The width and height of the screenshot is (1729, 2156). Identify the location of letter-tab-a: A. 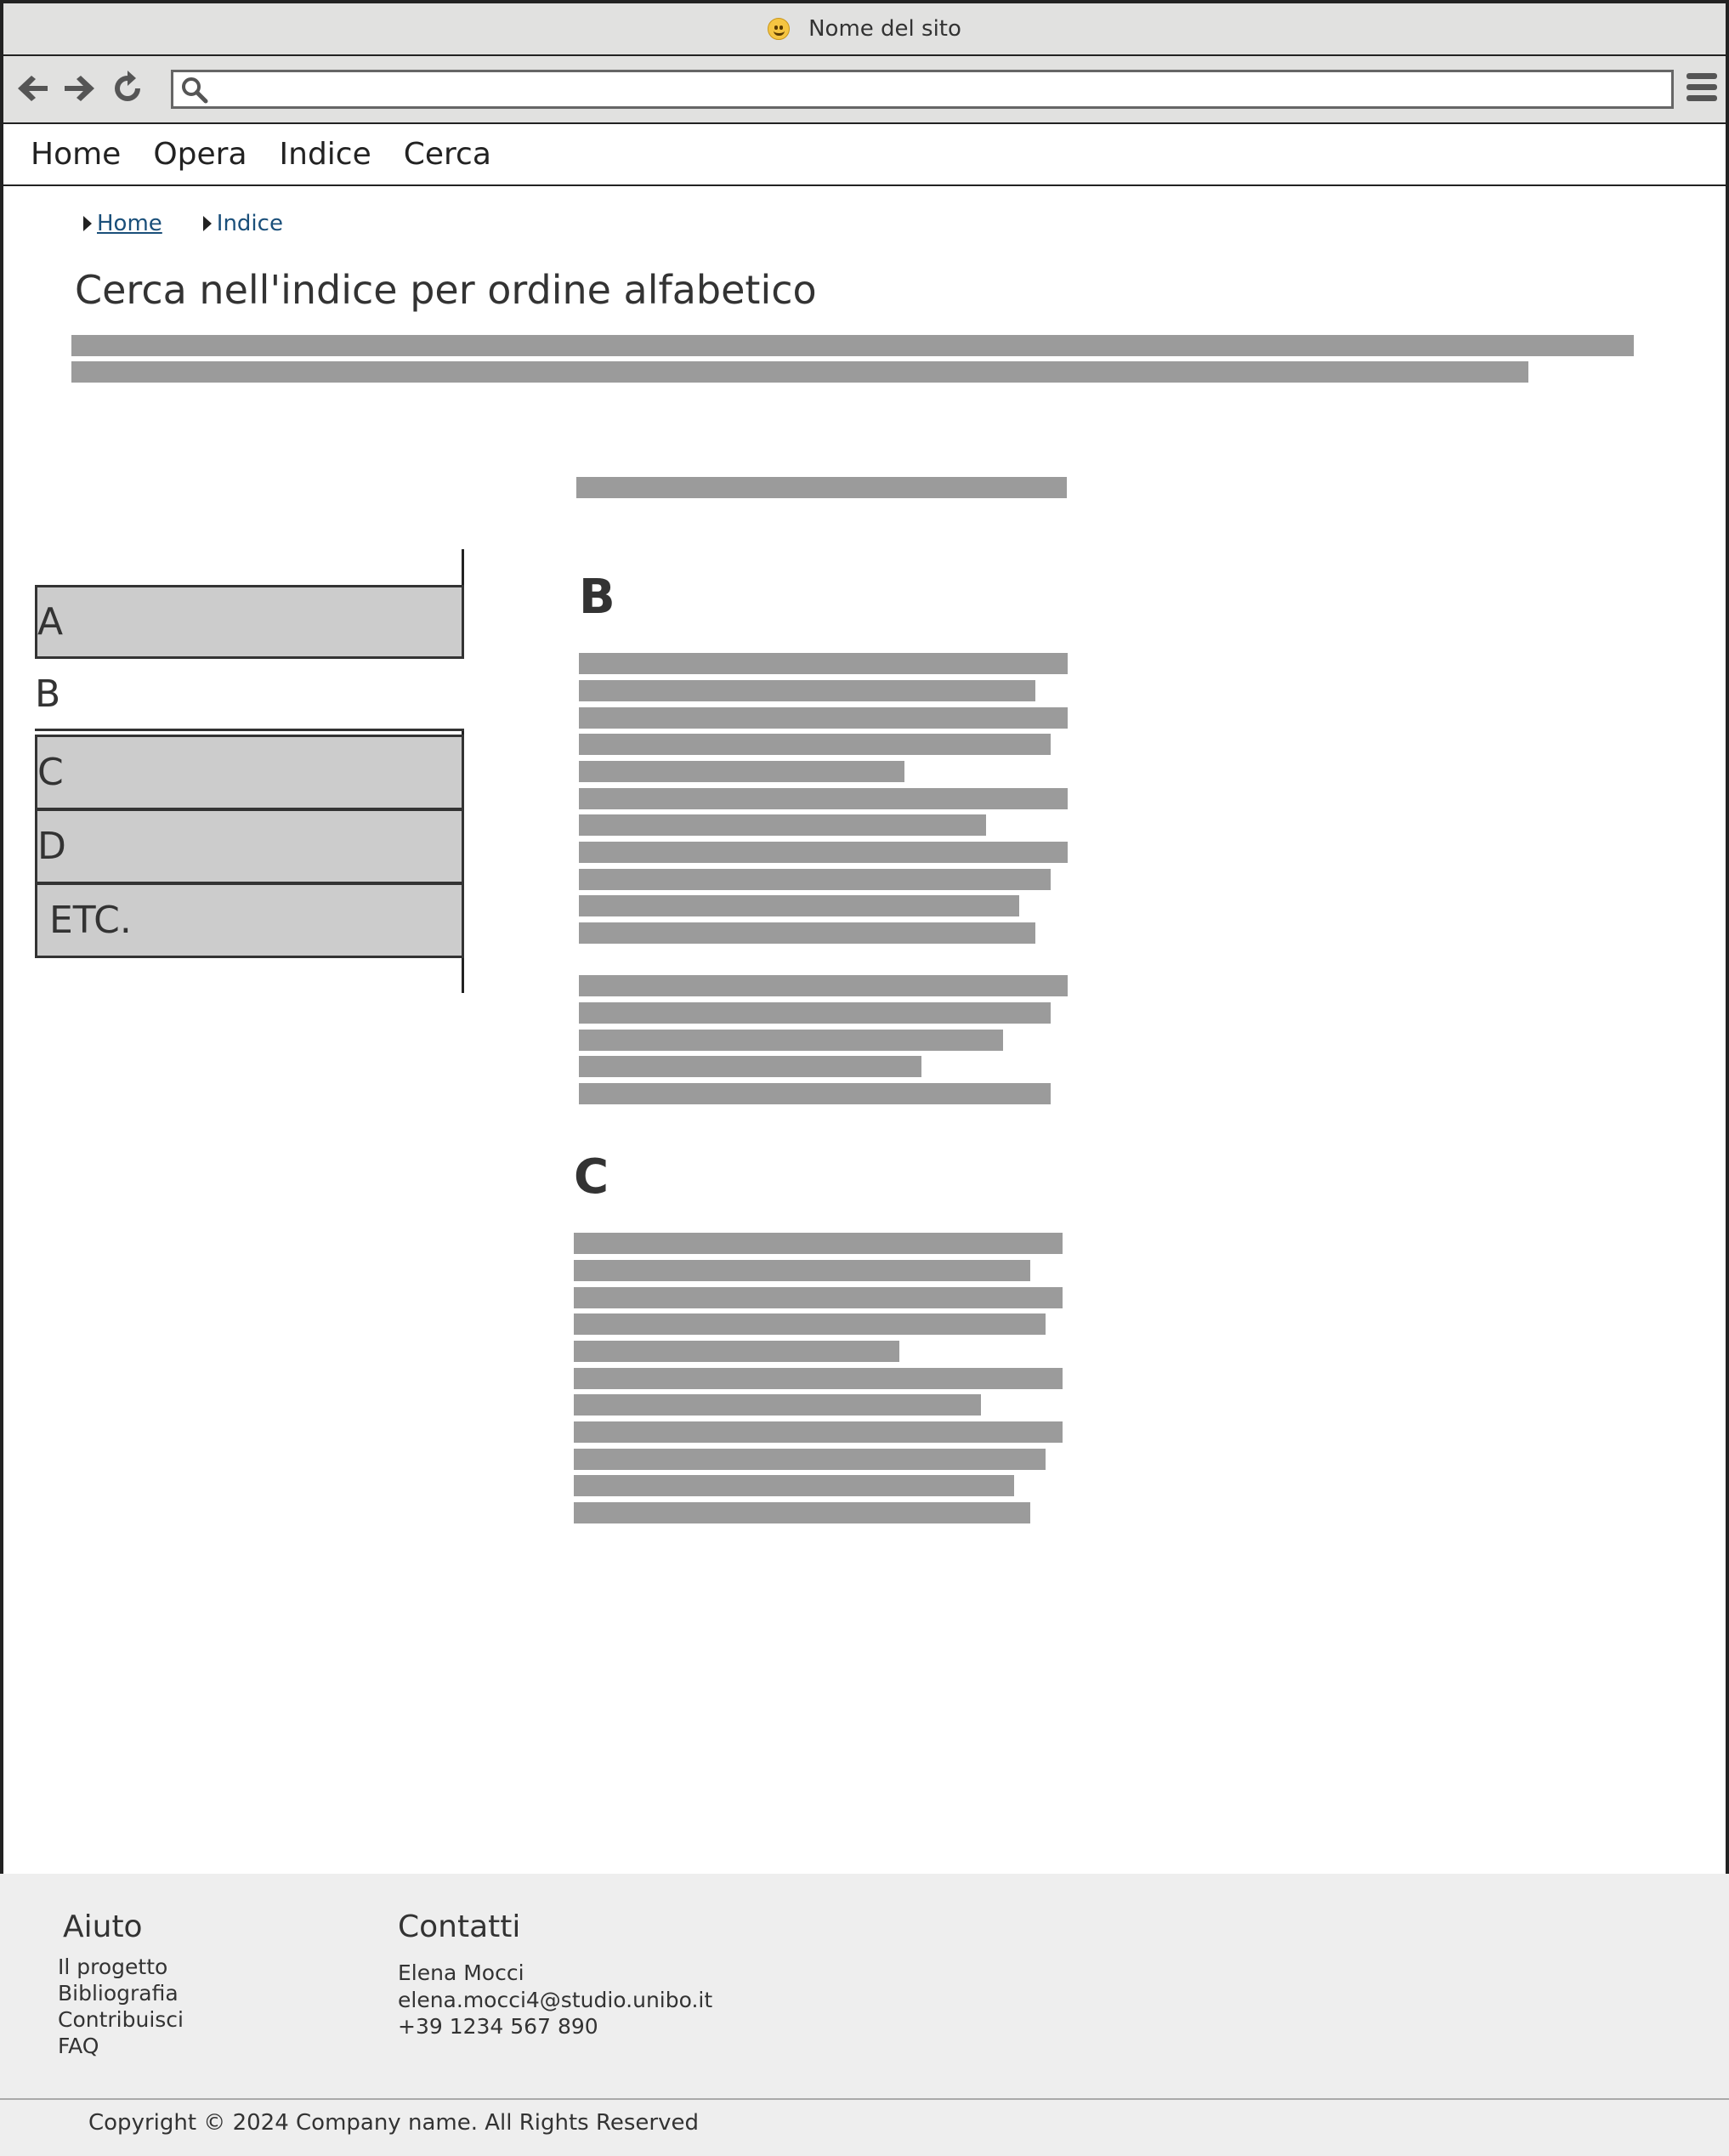
(249, 622).